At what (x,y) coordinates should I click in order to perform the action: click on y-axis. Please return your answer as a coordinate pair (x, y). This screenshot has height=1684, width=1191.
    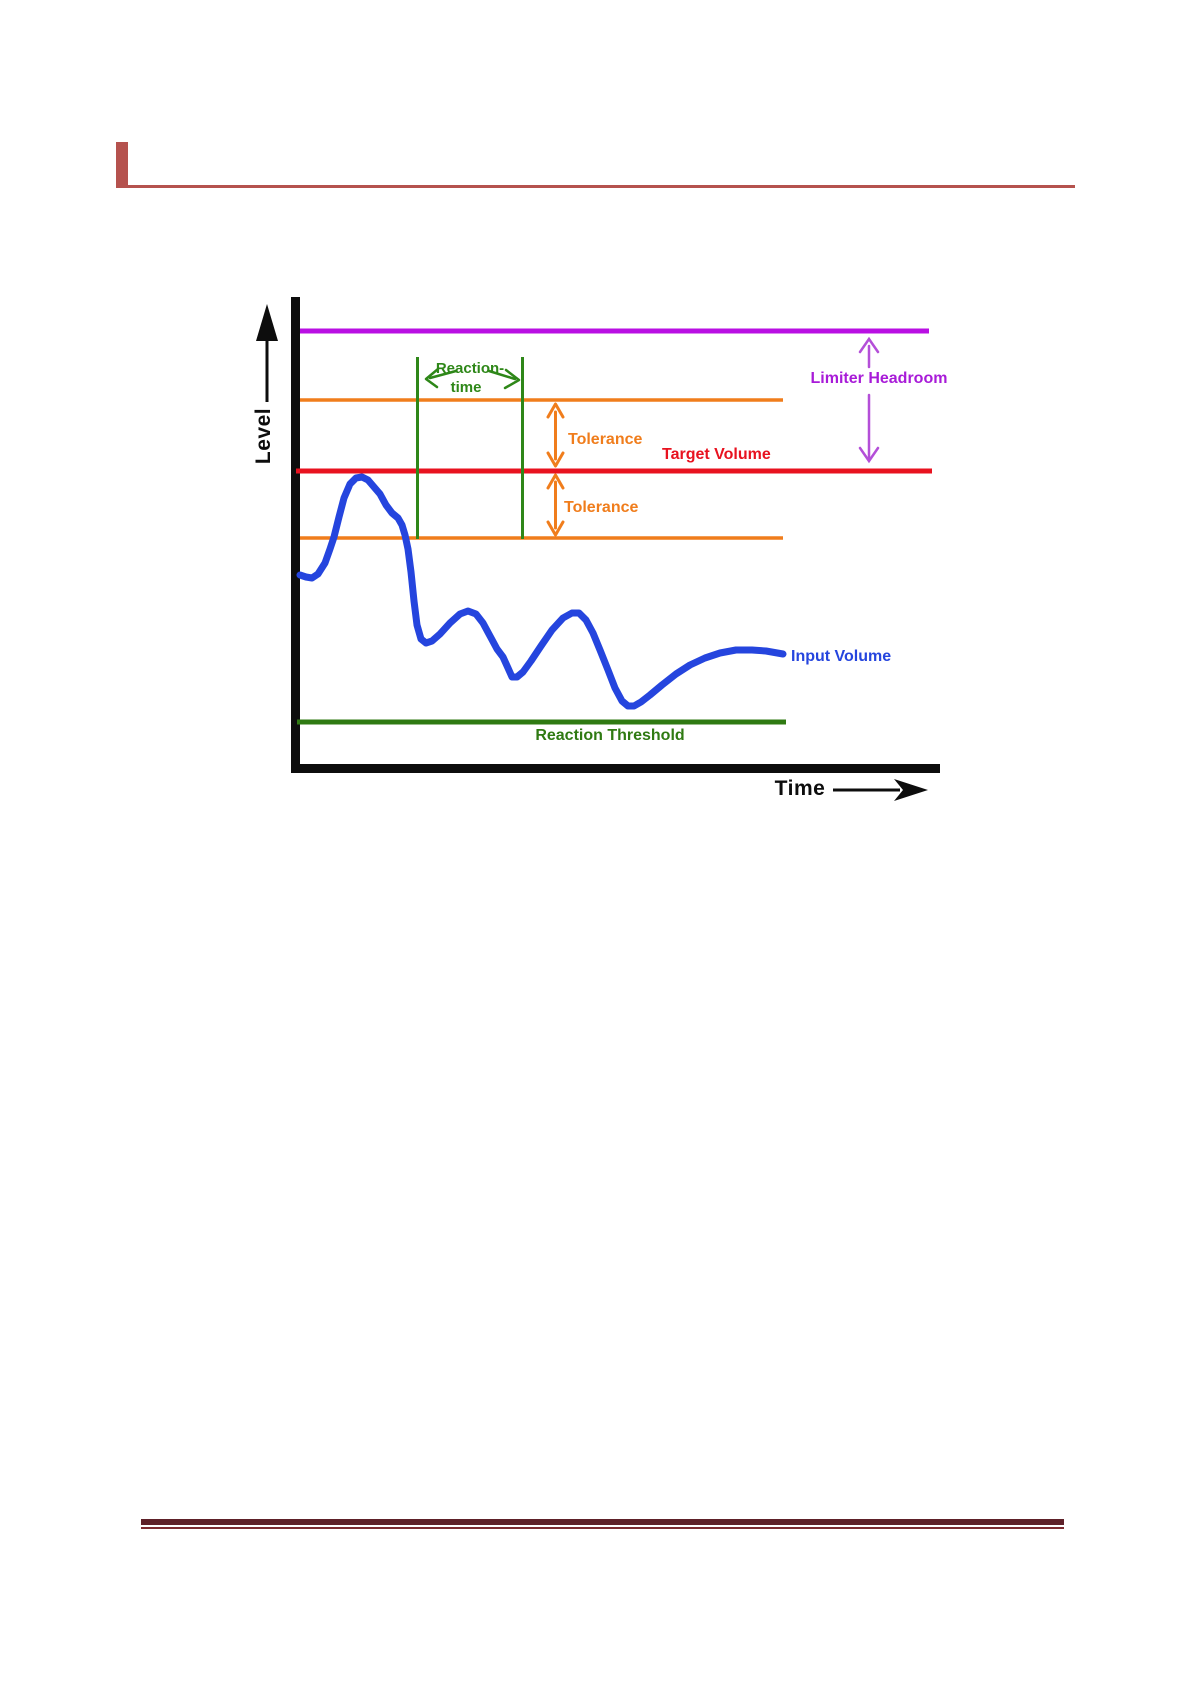
    Looking at the image, I should click on (295, 535).